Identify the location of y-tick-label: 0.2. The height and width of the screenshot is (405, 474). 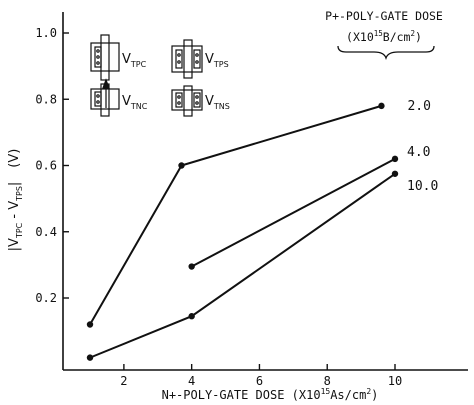
(46, 298).